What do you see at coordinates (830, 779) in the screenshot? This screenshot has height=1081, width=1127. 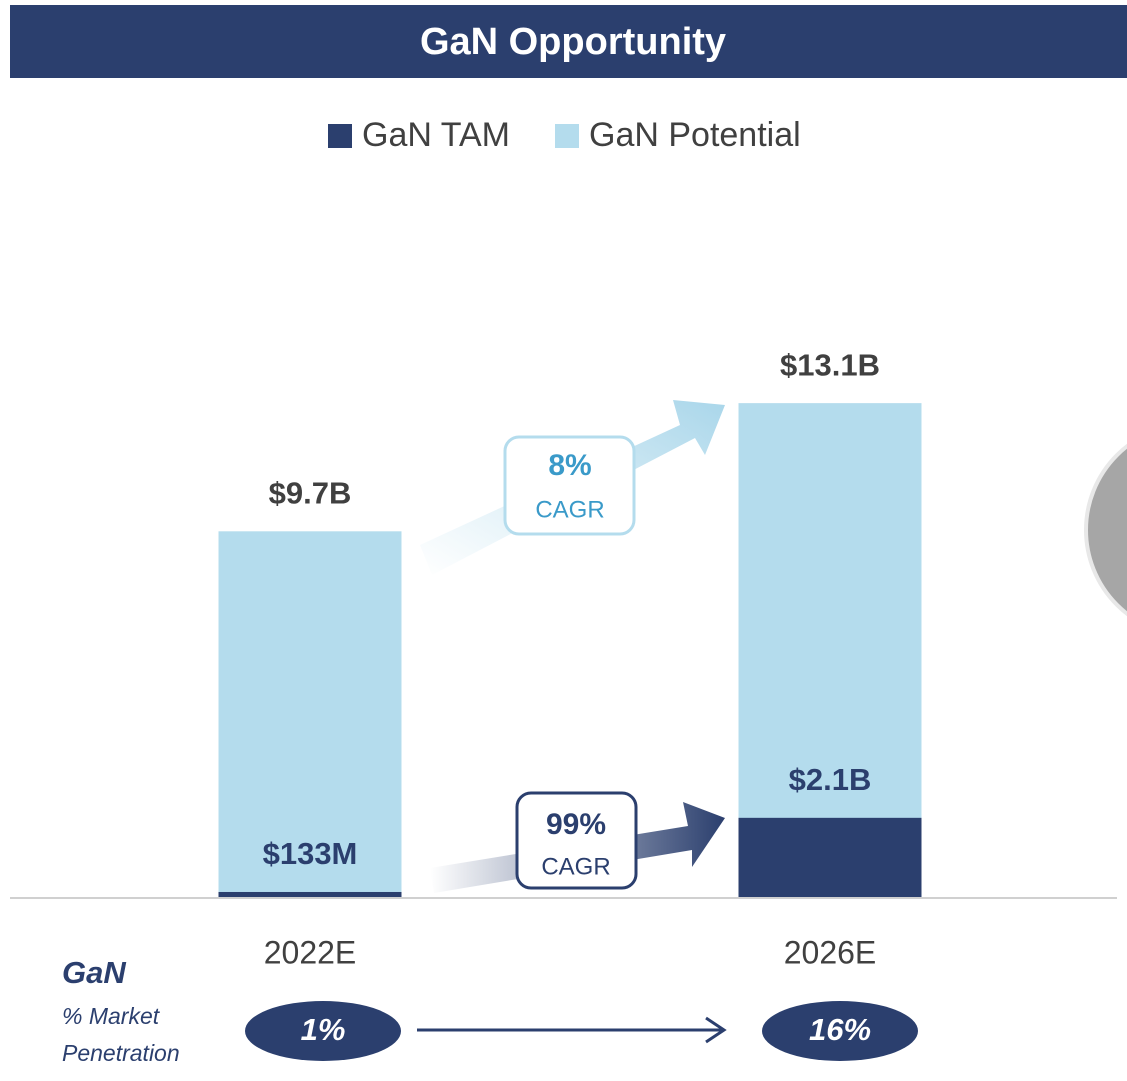 I see `value-label: $2.1B` at bounding box center [830, 779].